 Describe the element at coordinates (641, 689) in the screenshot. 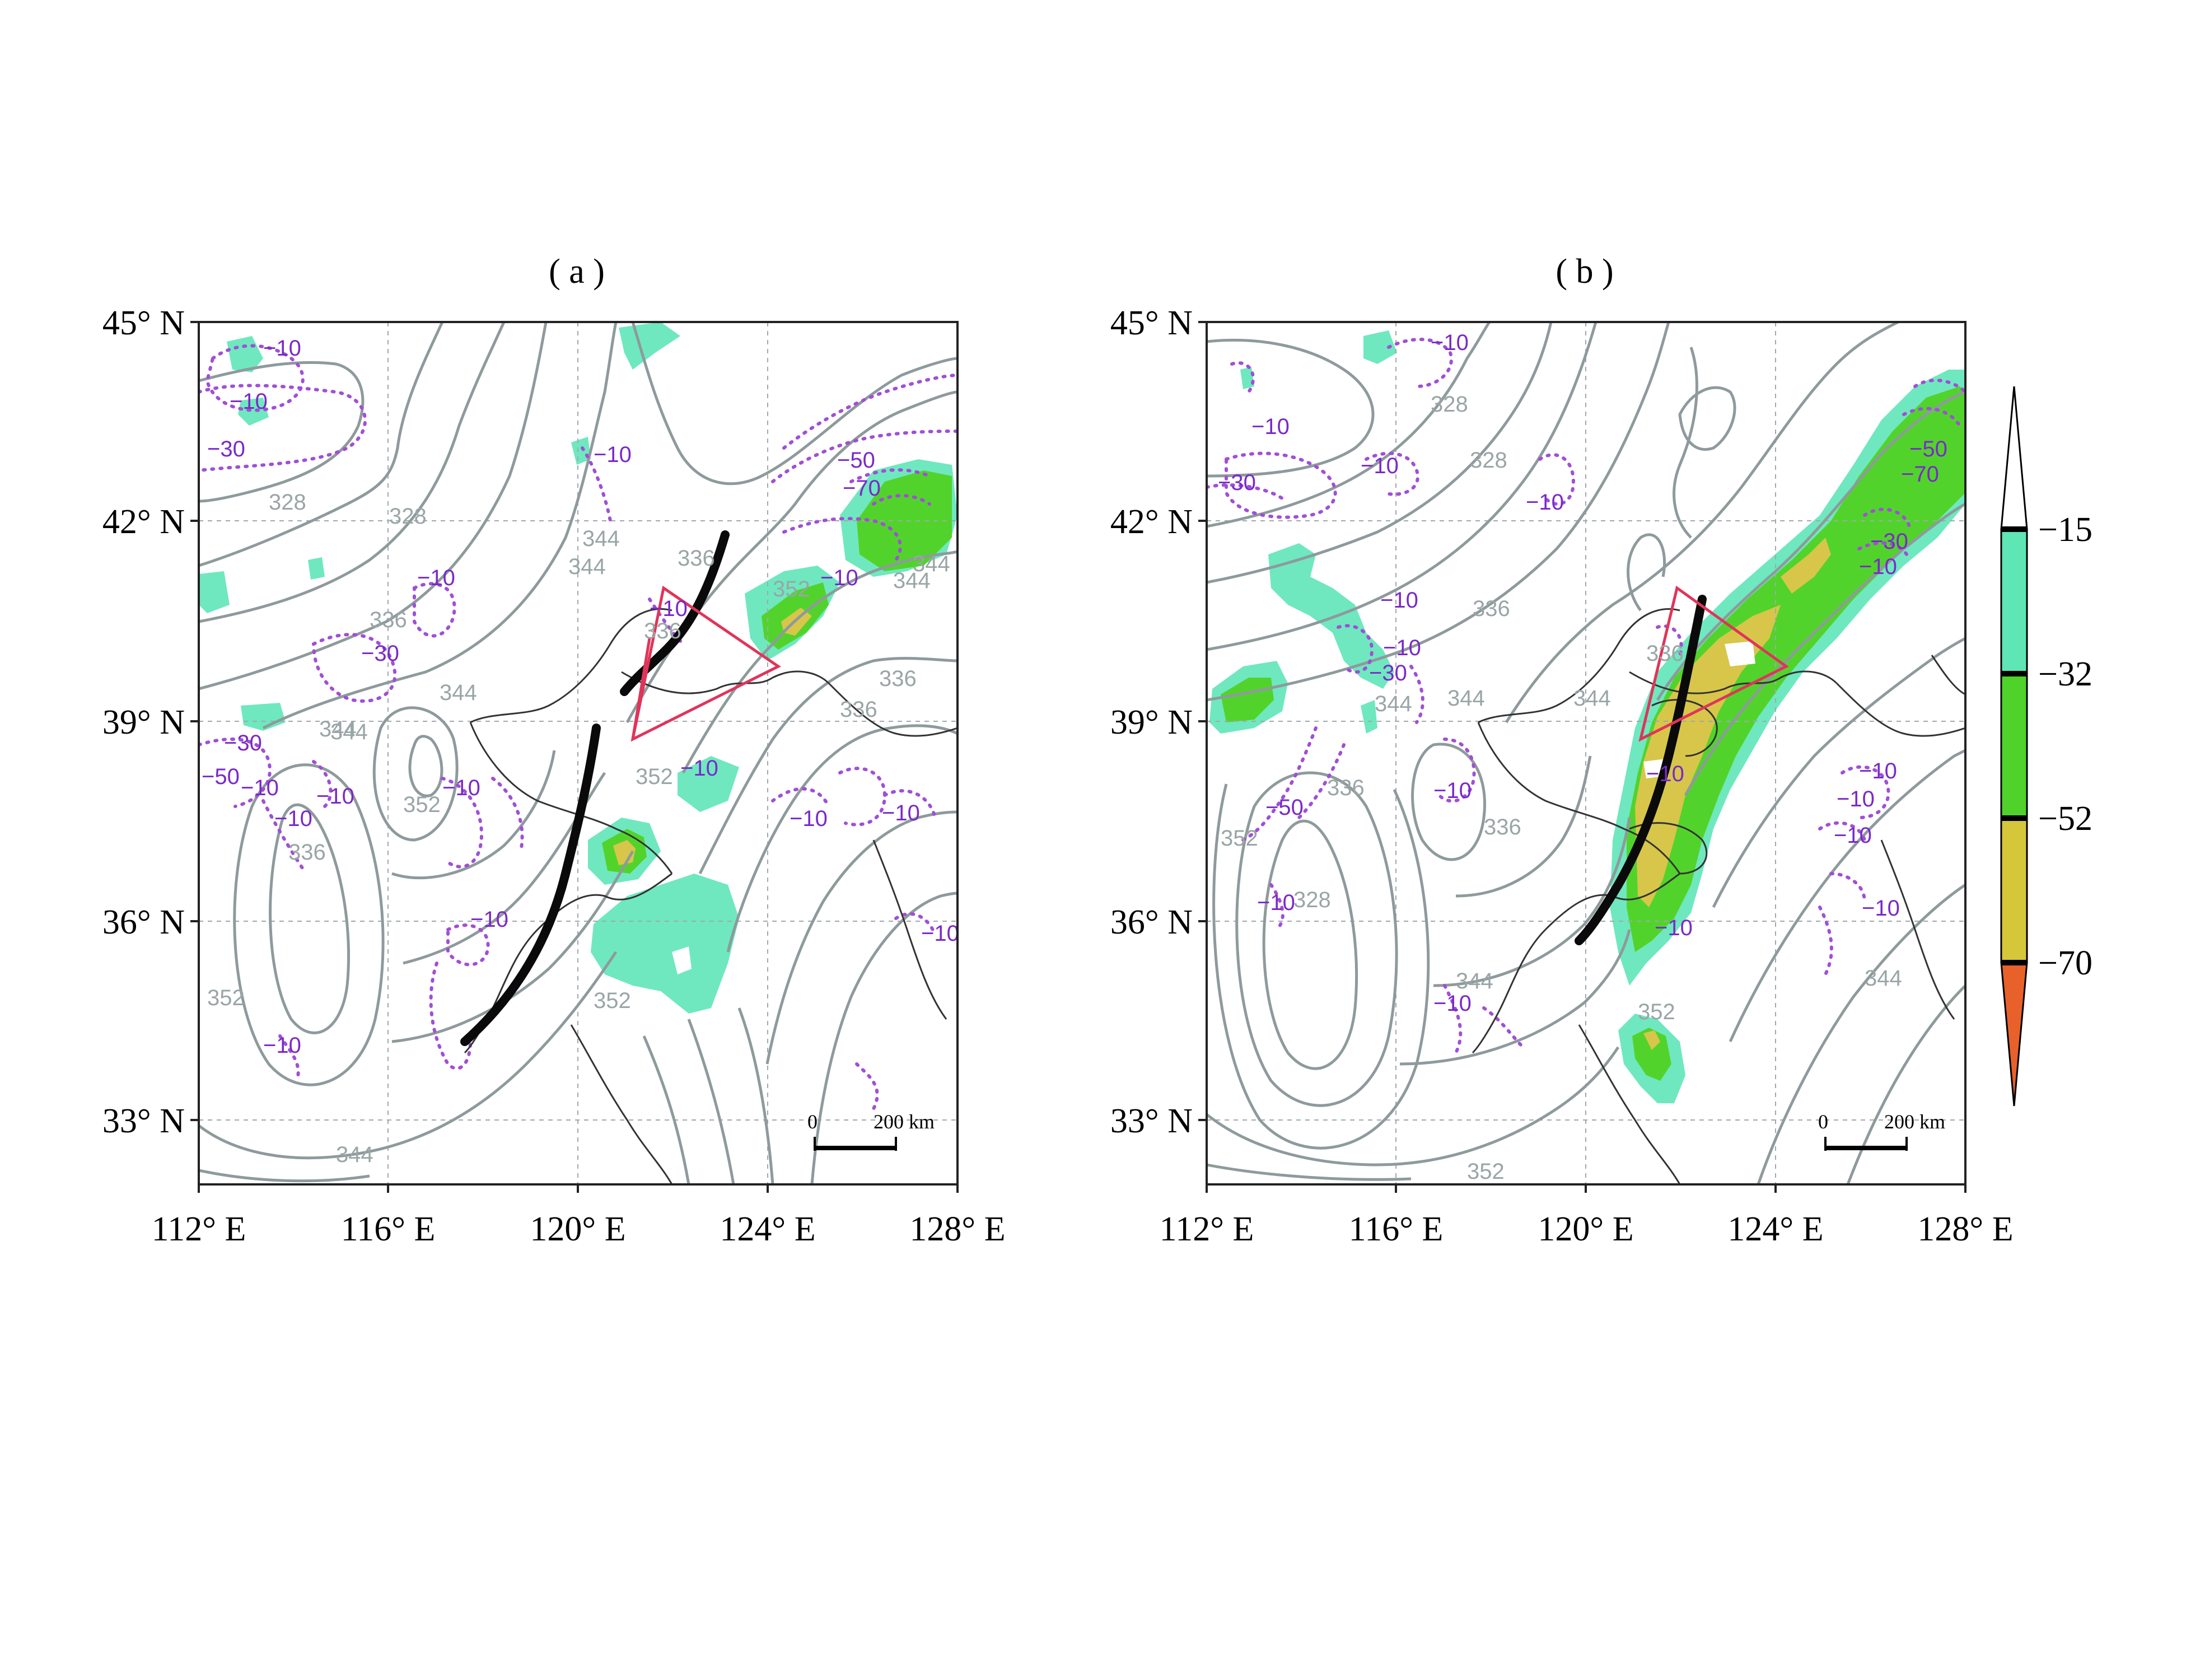

I see `analysis-triangle-spur` at that location.